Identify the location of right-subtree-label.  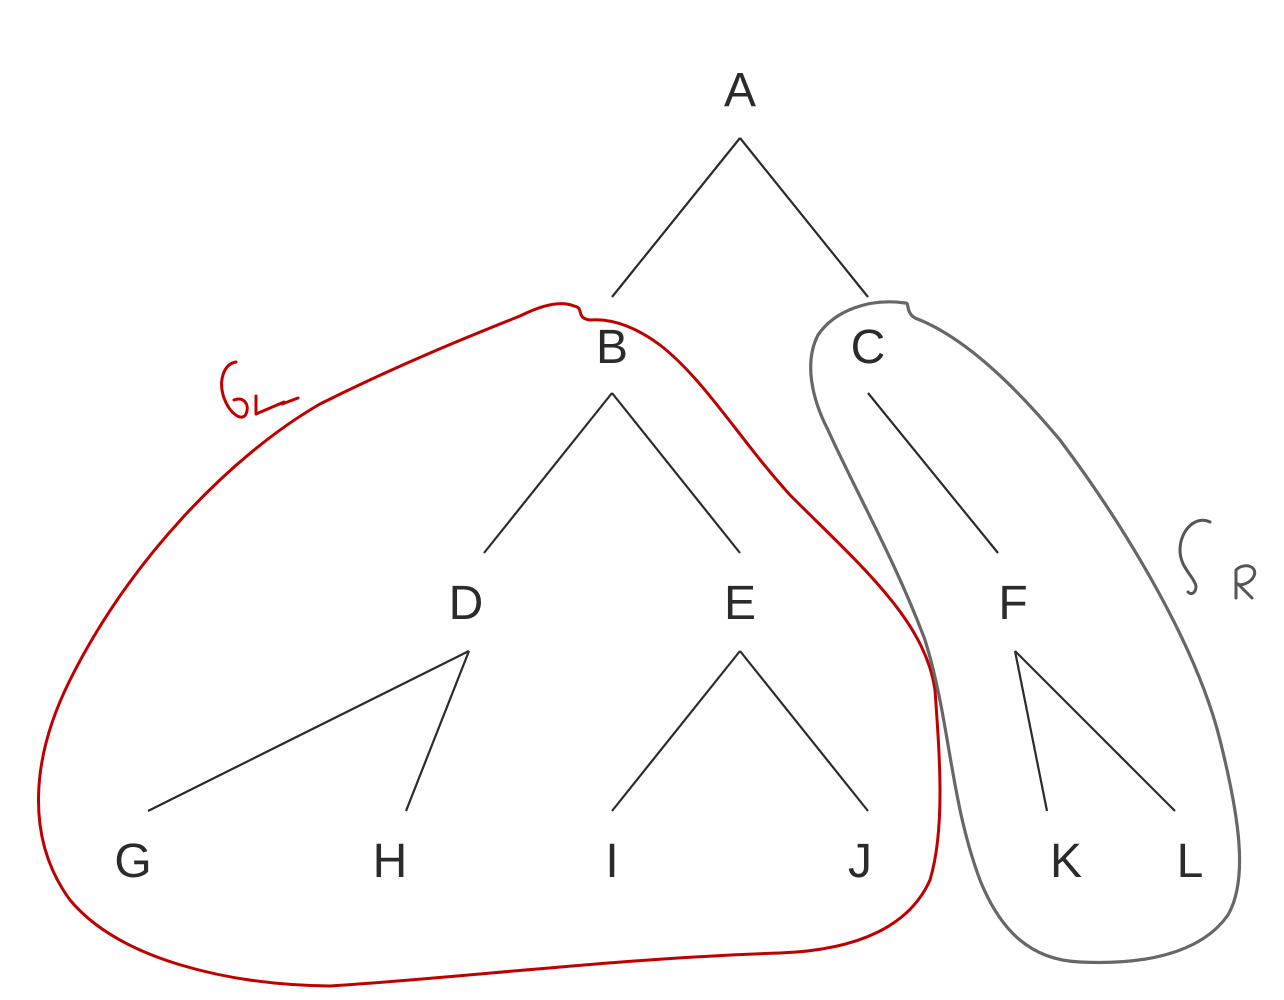
(1217, 559).